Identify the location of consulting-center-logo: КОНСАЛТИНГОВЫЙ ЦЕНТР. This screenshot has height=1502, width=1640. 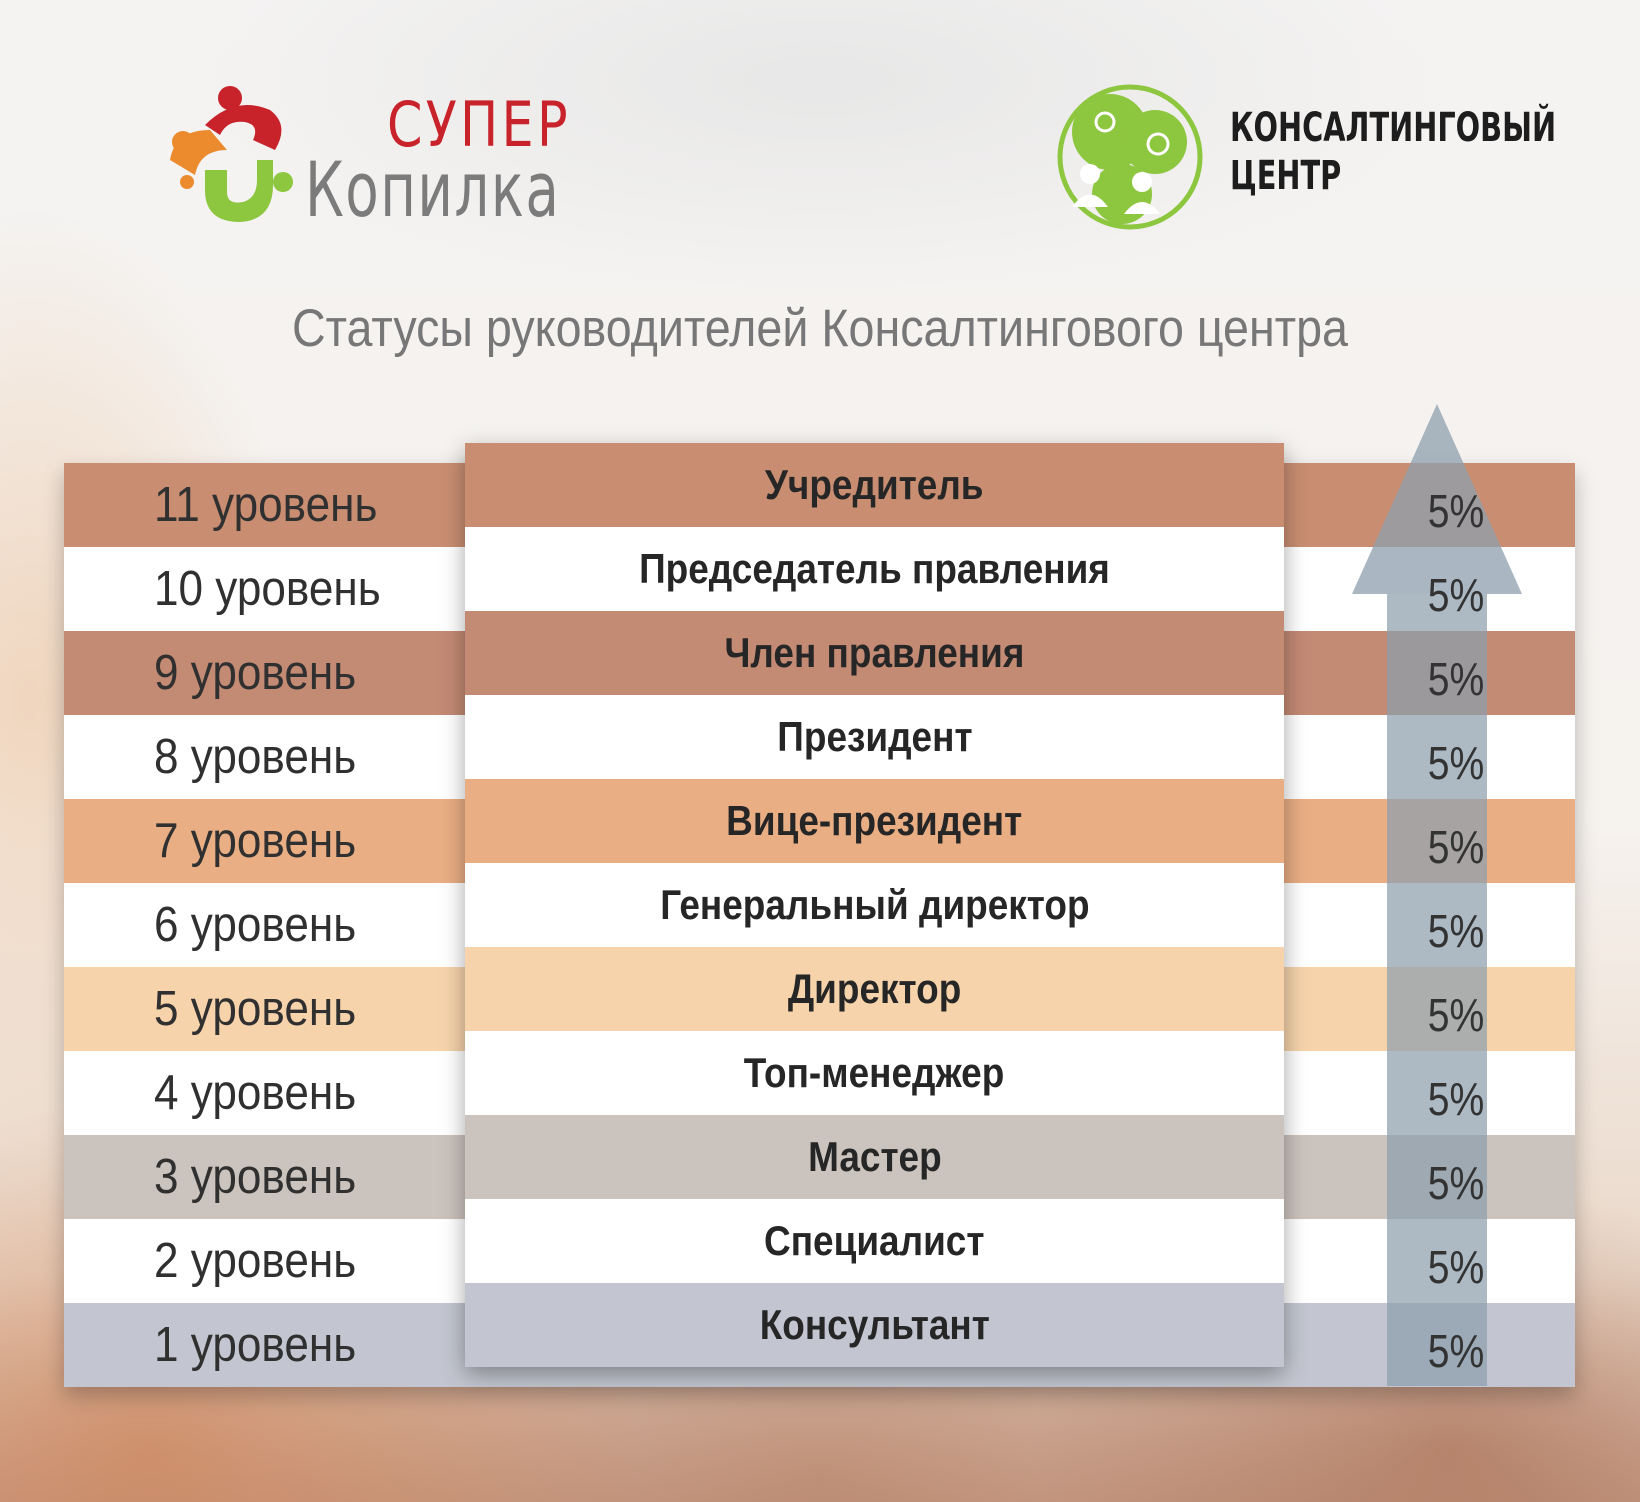
(1303, 157).